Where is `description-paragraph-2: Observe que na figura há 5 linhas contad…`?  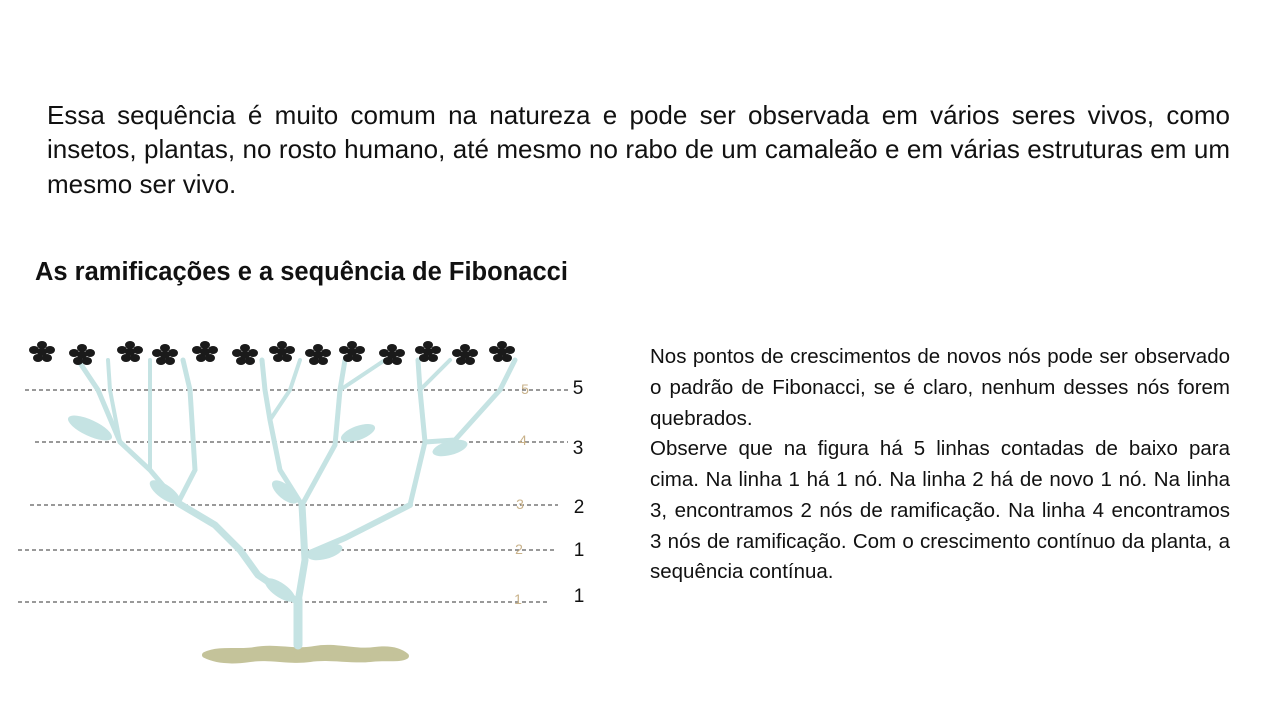
description-paragraph-2: Observe que na figura há 5 linhas contad… is located at coordinates (940, 510).